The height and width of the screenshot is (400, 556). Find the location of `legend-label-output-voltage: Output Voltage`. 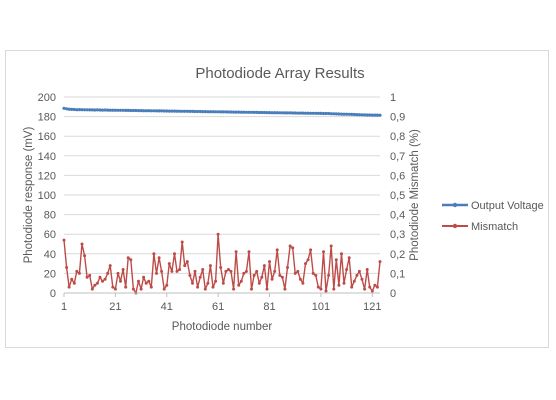

legend-label-output-voltage: Output Voltage is located at coordinates (507, 206).